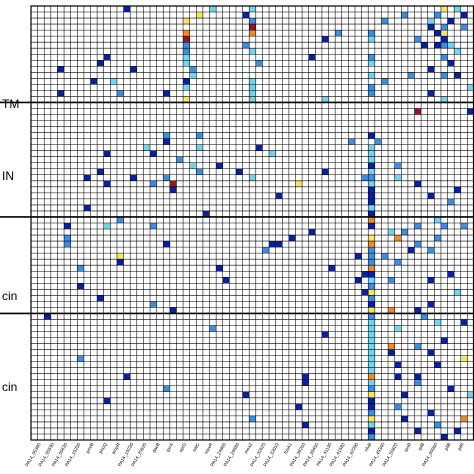 The image size is (474, 474). I want to click on column-label: gyrA, so click(170, 446).